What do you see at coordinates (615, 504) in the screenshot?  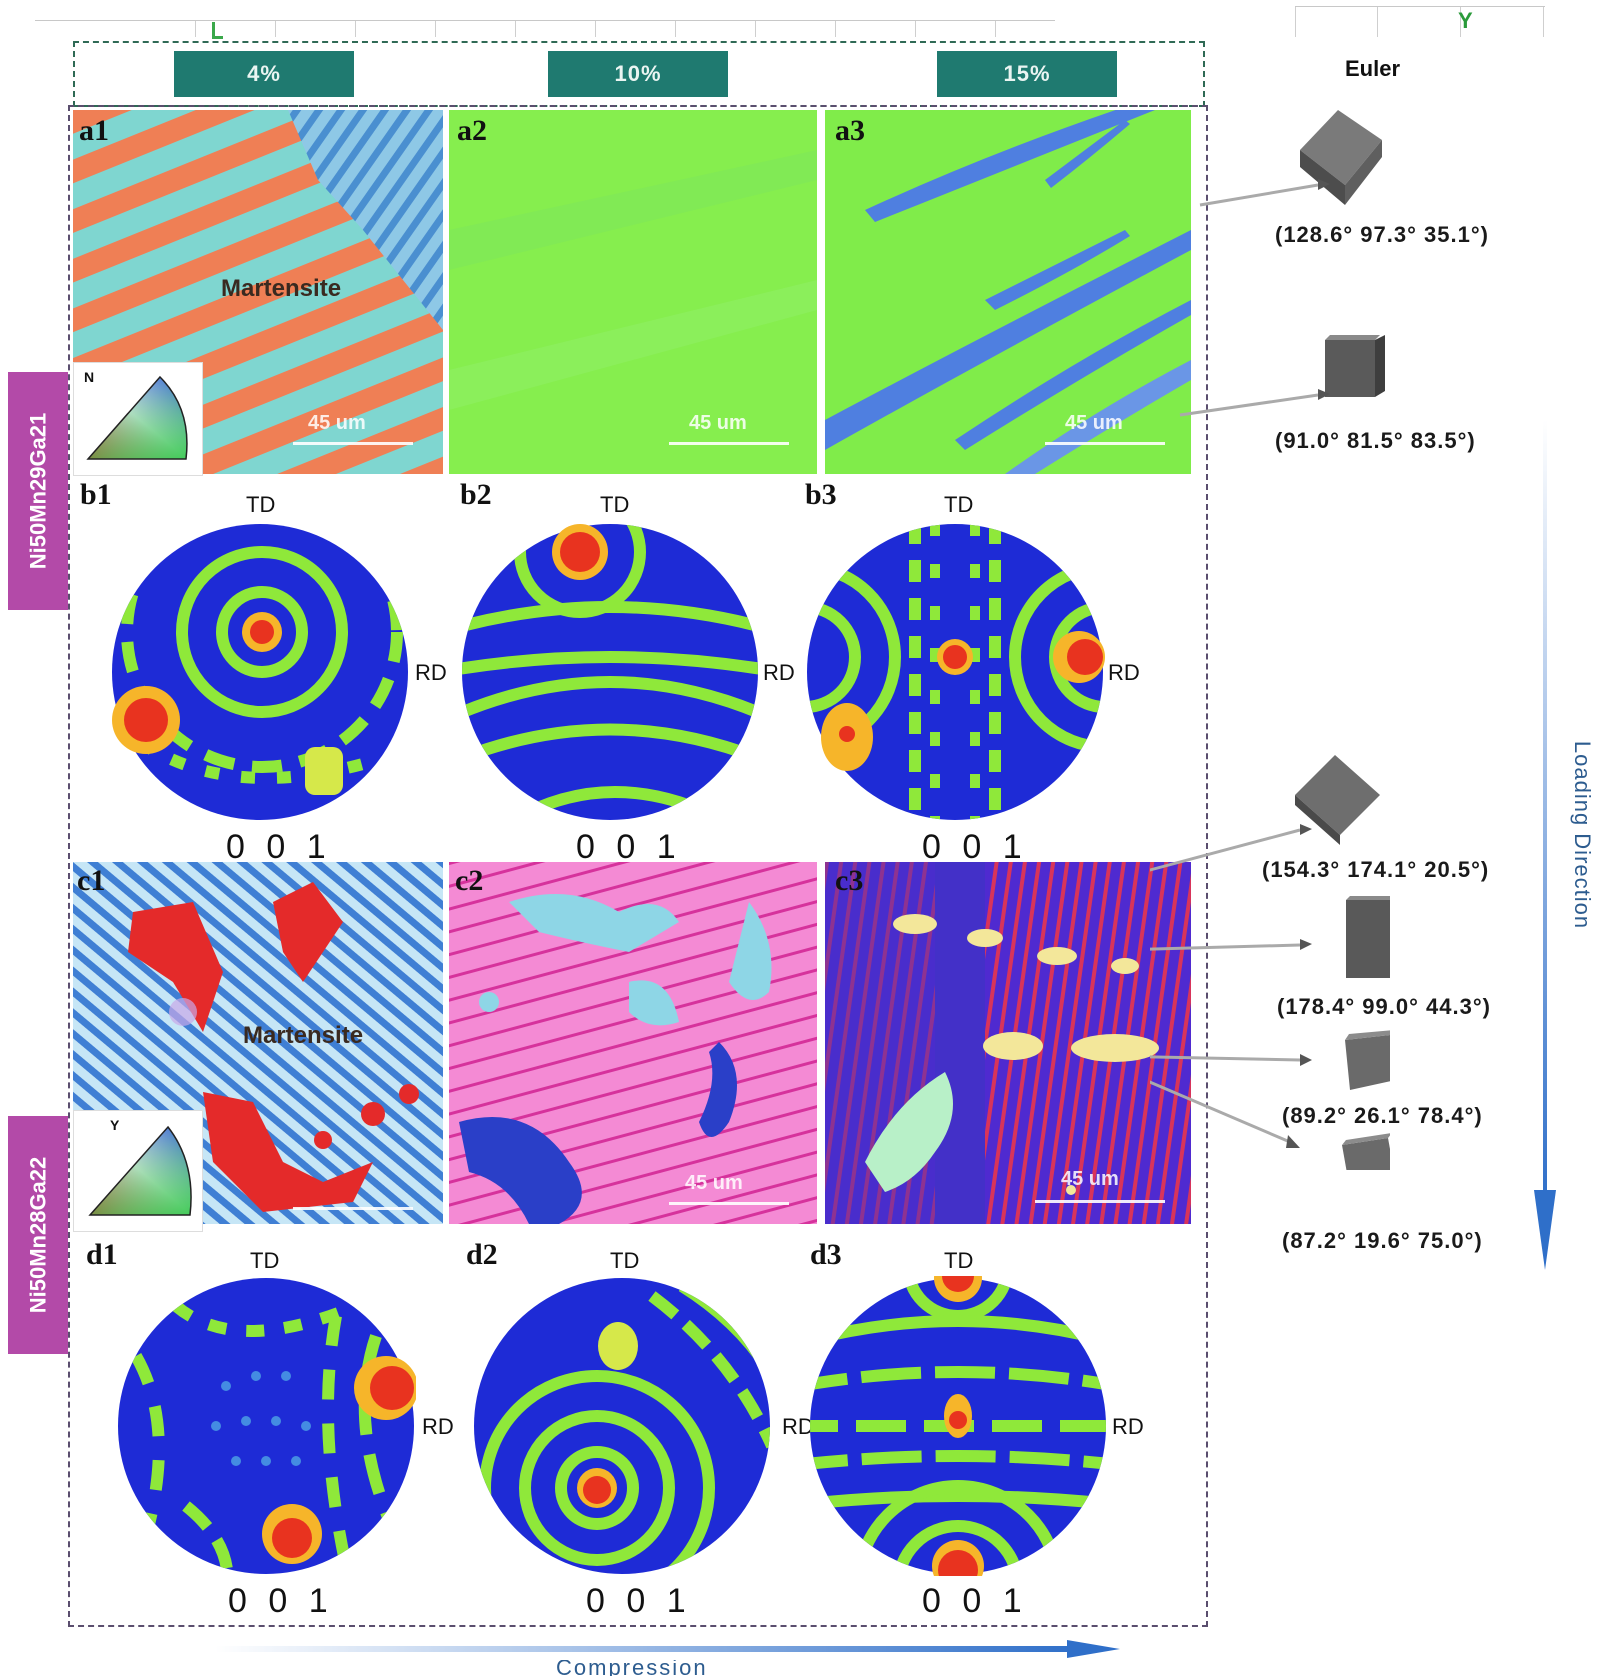 I see `td-label-b2: TD` at bounding box center [615, 504].